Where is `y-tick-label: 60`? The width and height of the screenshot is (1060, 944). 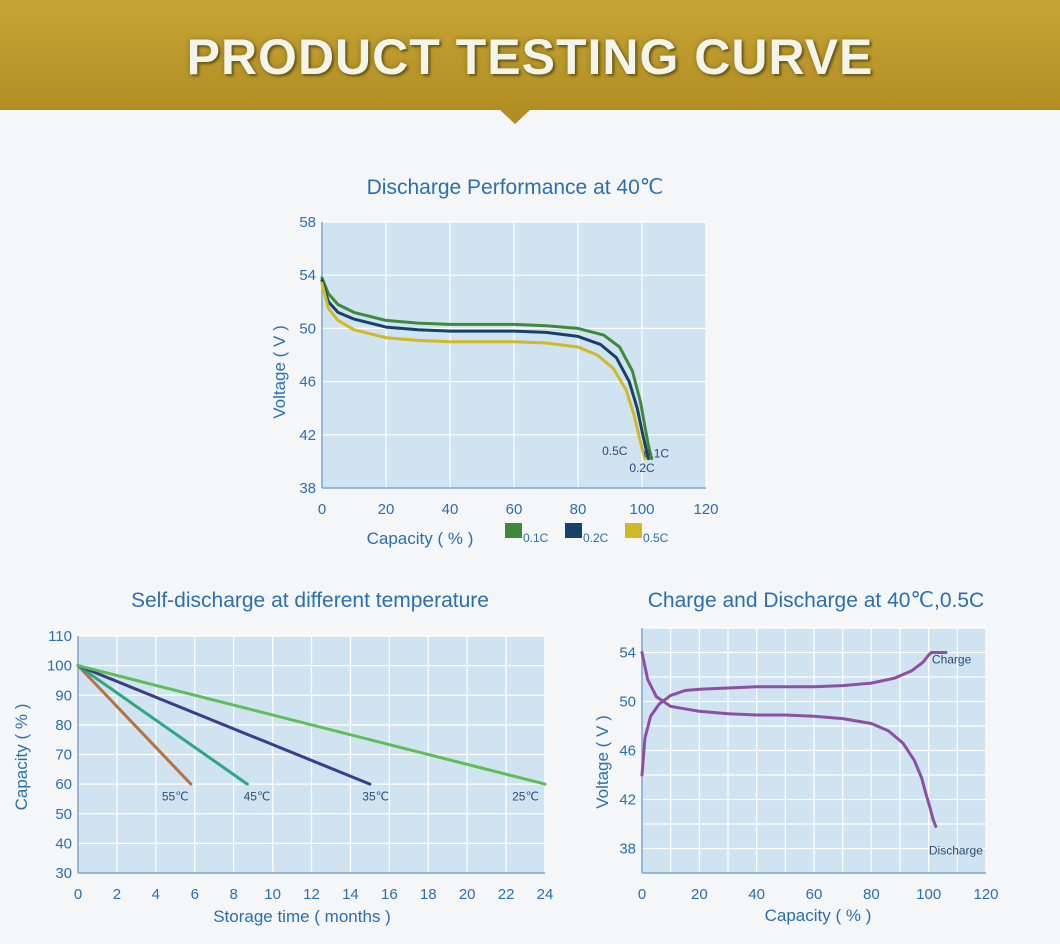
y-tick-label: 60 is located at coordinates (63, 784).